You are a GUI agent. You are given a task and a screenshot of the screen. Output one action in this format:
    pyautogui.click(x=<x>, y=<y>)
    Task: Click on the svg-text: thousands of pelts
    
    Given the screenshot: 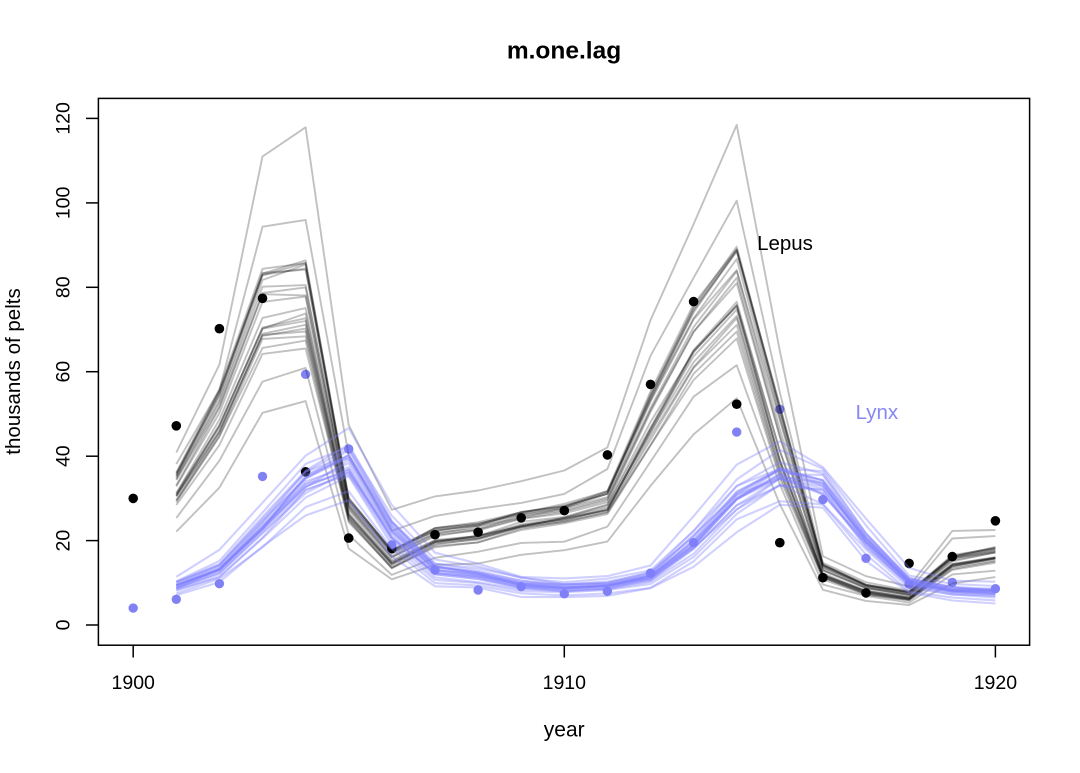 What is the action you would take?
    pyautogui.click(x=13, y=371)
    